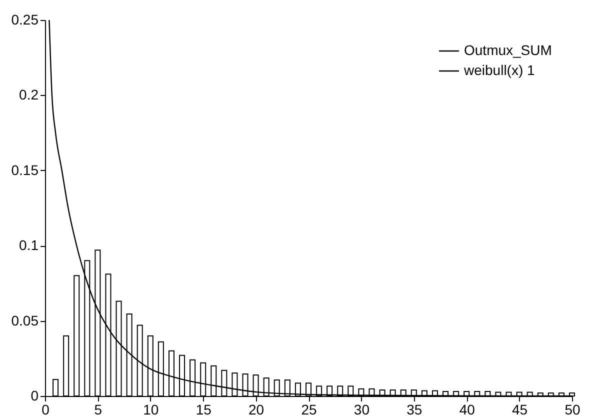 This screenshot has width=594, height=419. What do you see at coordinates (508, 50) in the screenshot?
I see `legend-label: Outmux_SUM` at bounding box center [508, 50].